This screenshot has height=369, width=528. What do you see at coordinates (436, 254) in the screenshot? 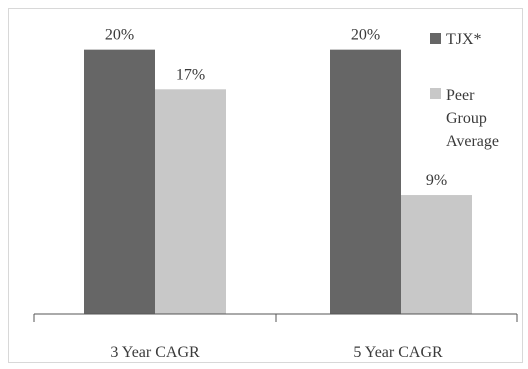
I see `bar-peer-5yr` at bounding box center [436, 254].